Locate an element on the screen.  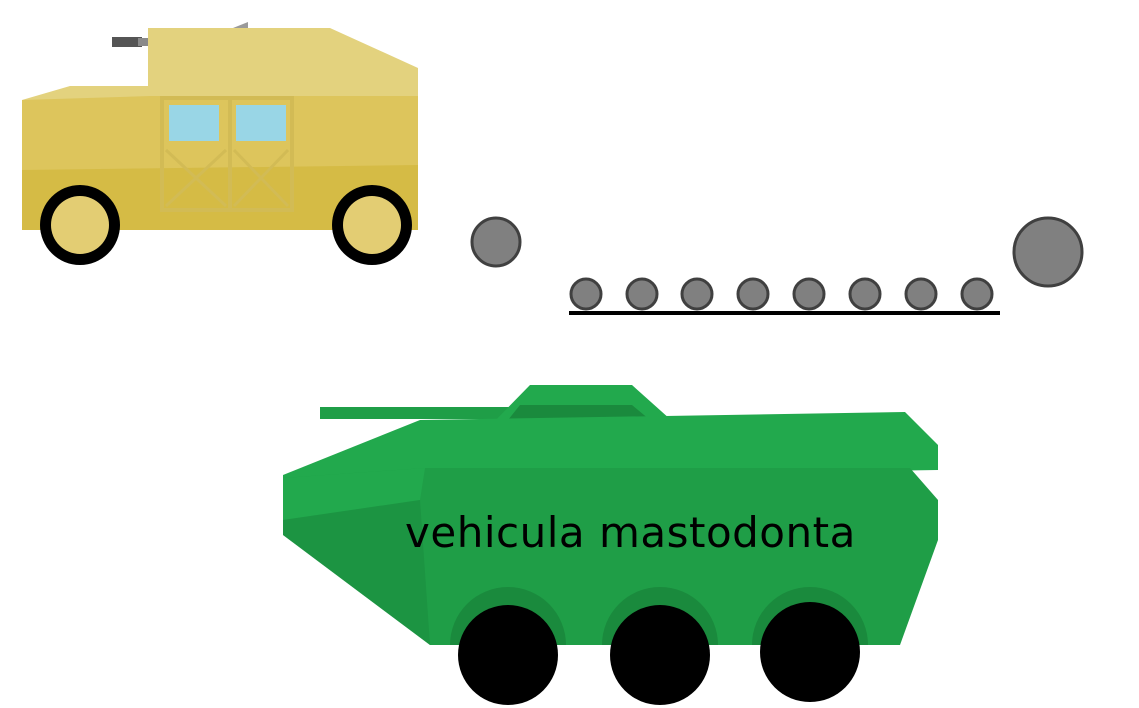
hull-lower is located at coordinates (356, 572).